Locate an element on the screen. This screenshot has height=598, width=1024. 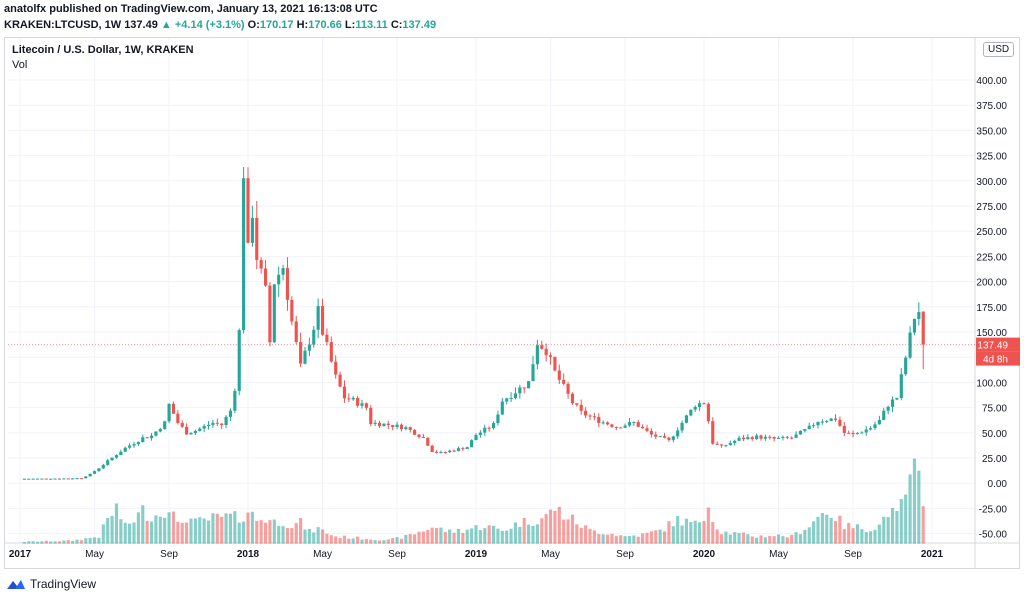
price-tick-label: 225.00 is located at coordinates (991, 257).